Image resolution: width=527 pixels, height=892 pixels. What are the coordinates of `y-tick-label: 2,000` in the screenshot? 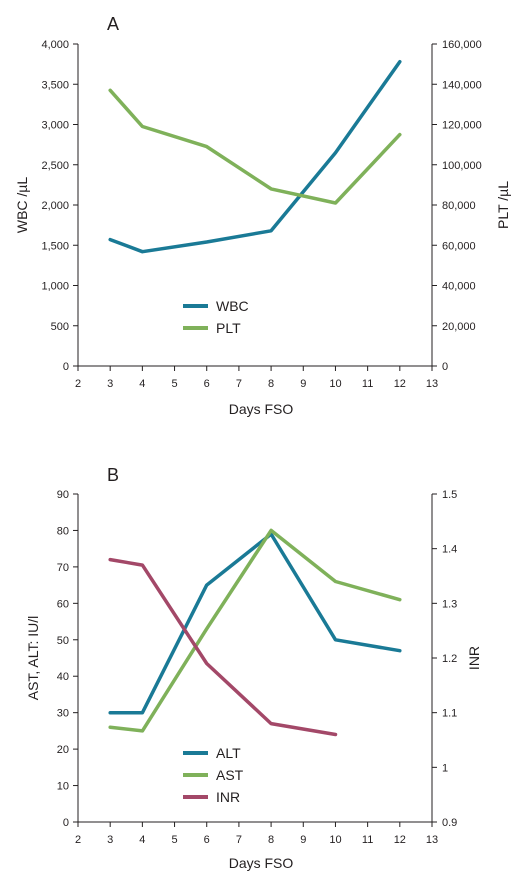 It's located at (55, 206).